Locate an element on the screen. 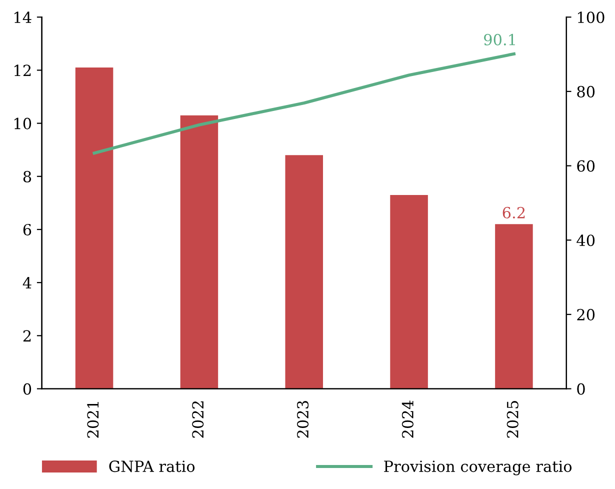  data-label: 90.1 is located at coordinates (499, 40).